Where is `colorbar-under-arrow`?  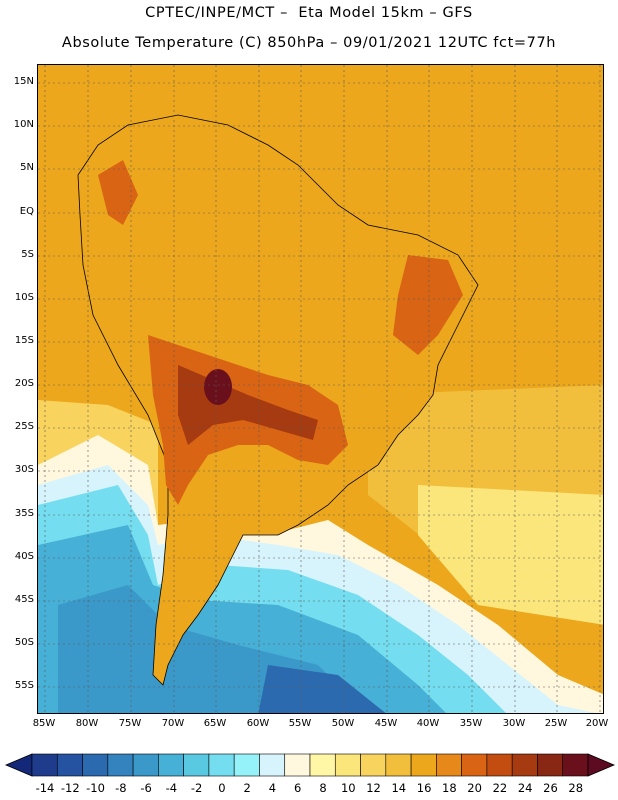
colorbar-under-arrow is located at coordinates (18, 765).